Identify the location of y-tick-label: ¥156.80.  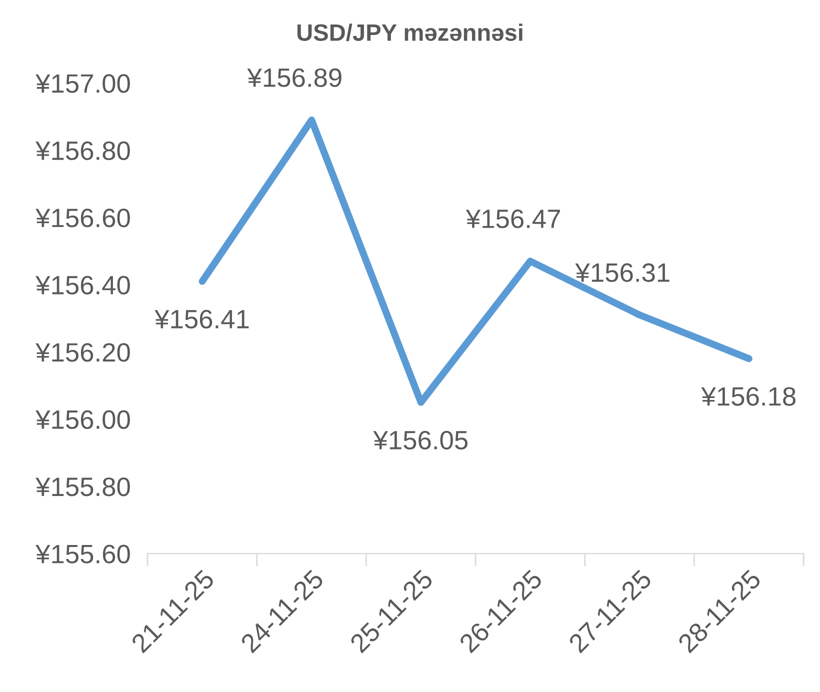
(83, 150).